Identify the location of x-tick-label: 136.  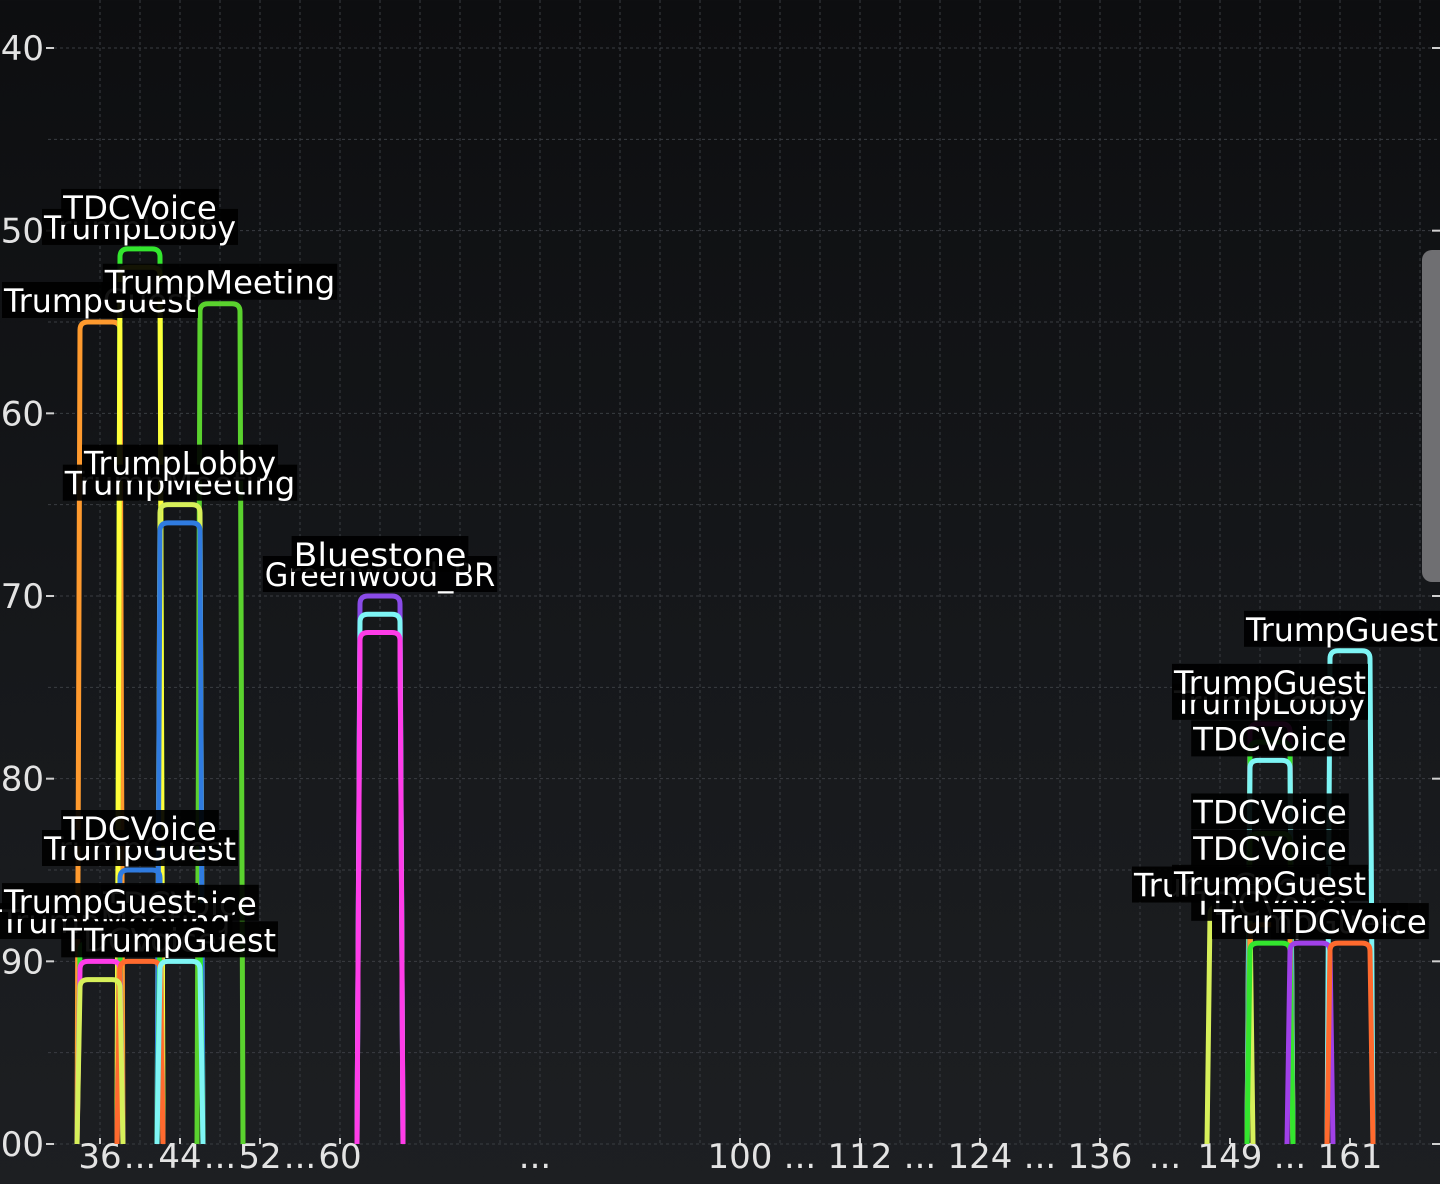
(1100, 1157).